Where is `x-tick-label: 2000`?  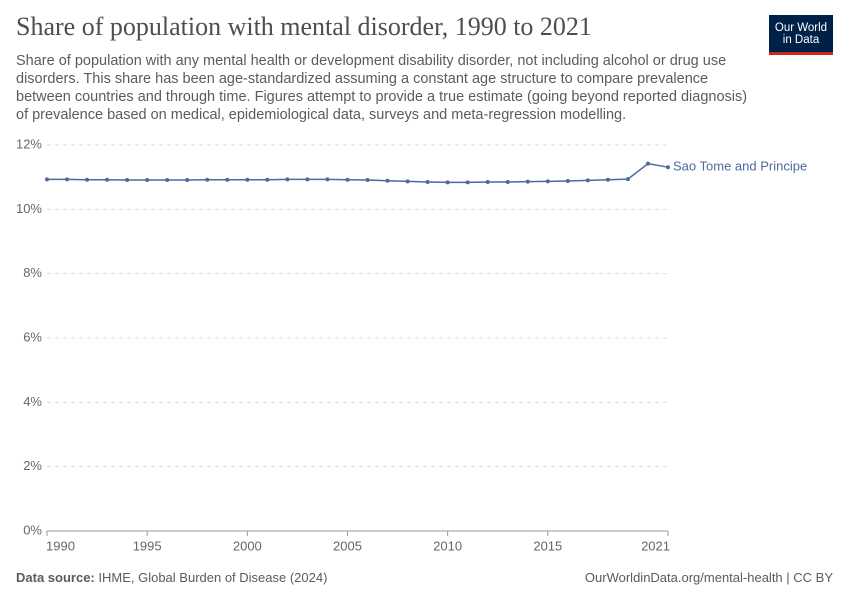
x-tick-label: 2000 is located at coordinates (247, 545).